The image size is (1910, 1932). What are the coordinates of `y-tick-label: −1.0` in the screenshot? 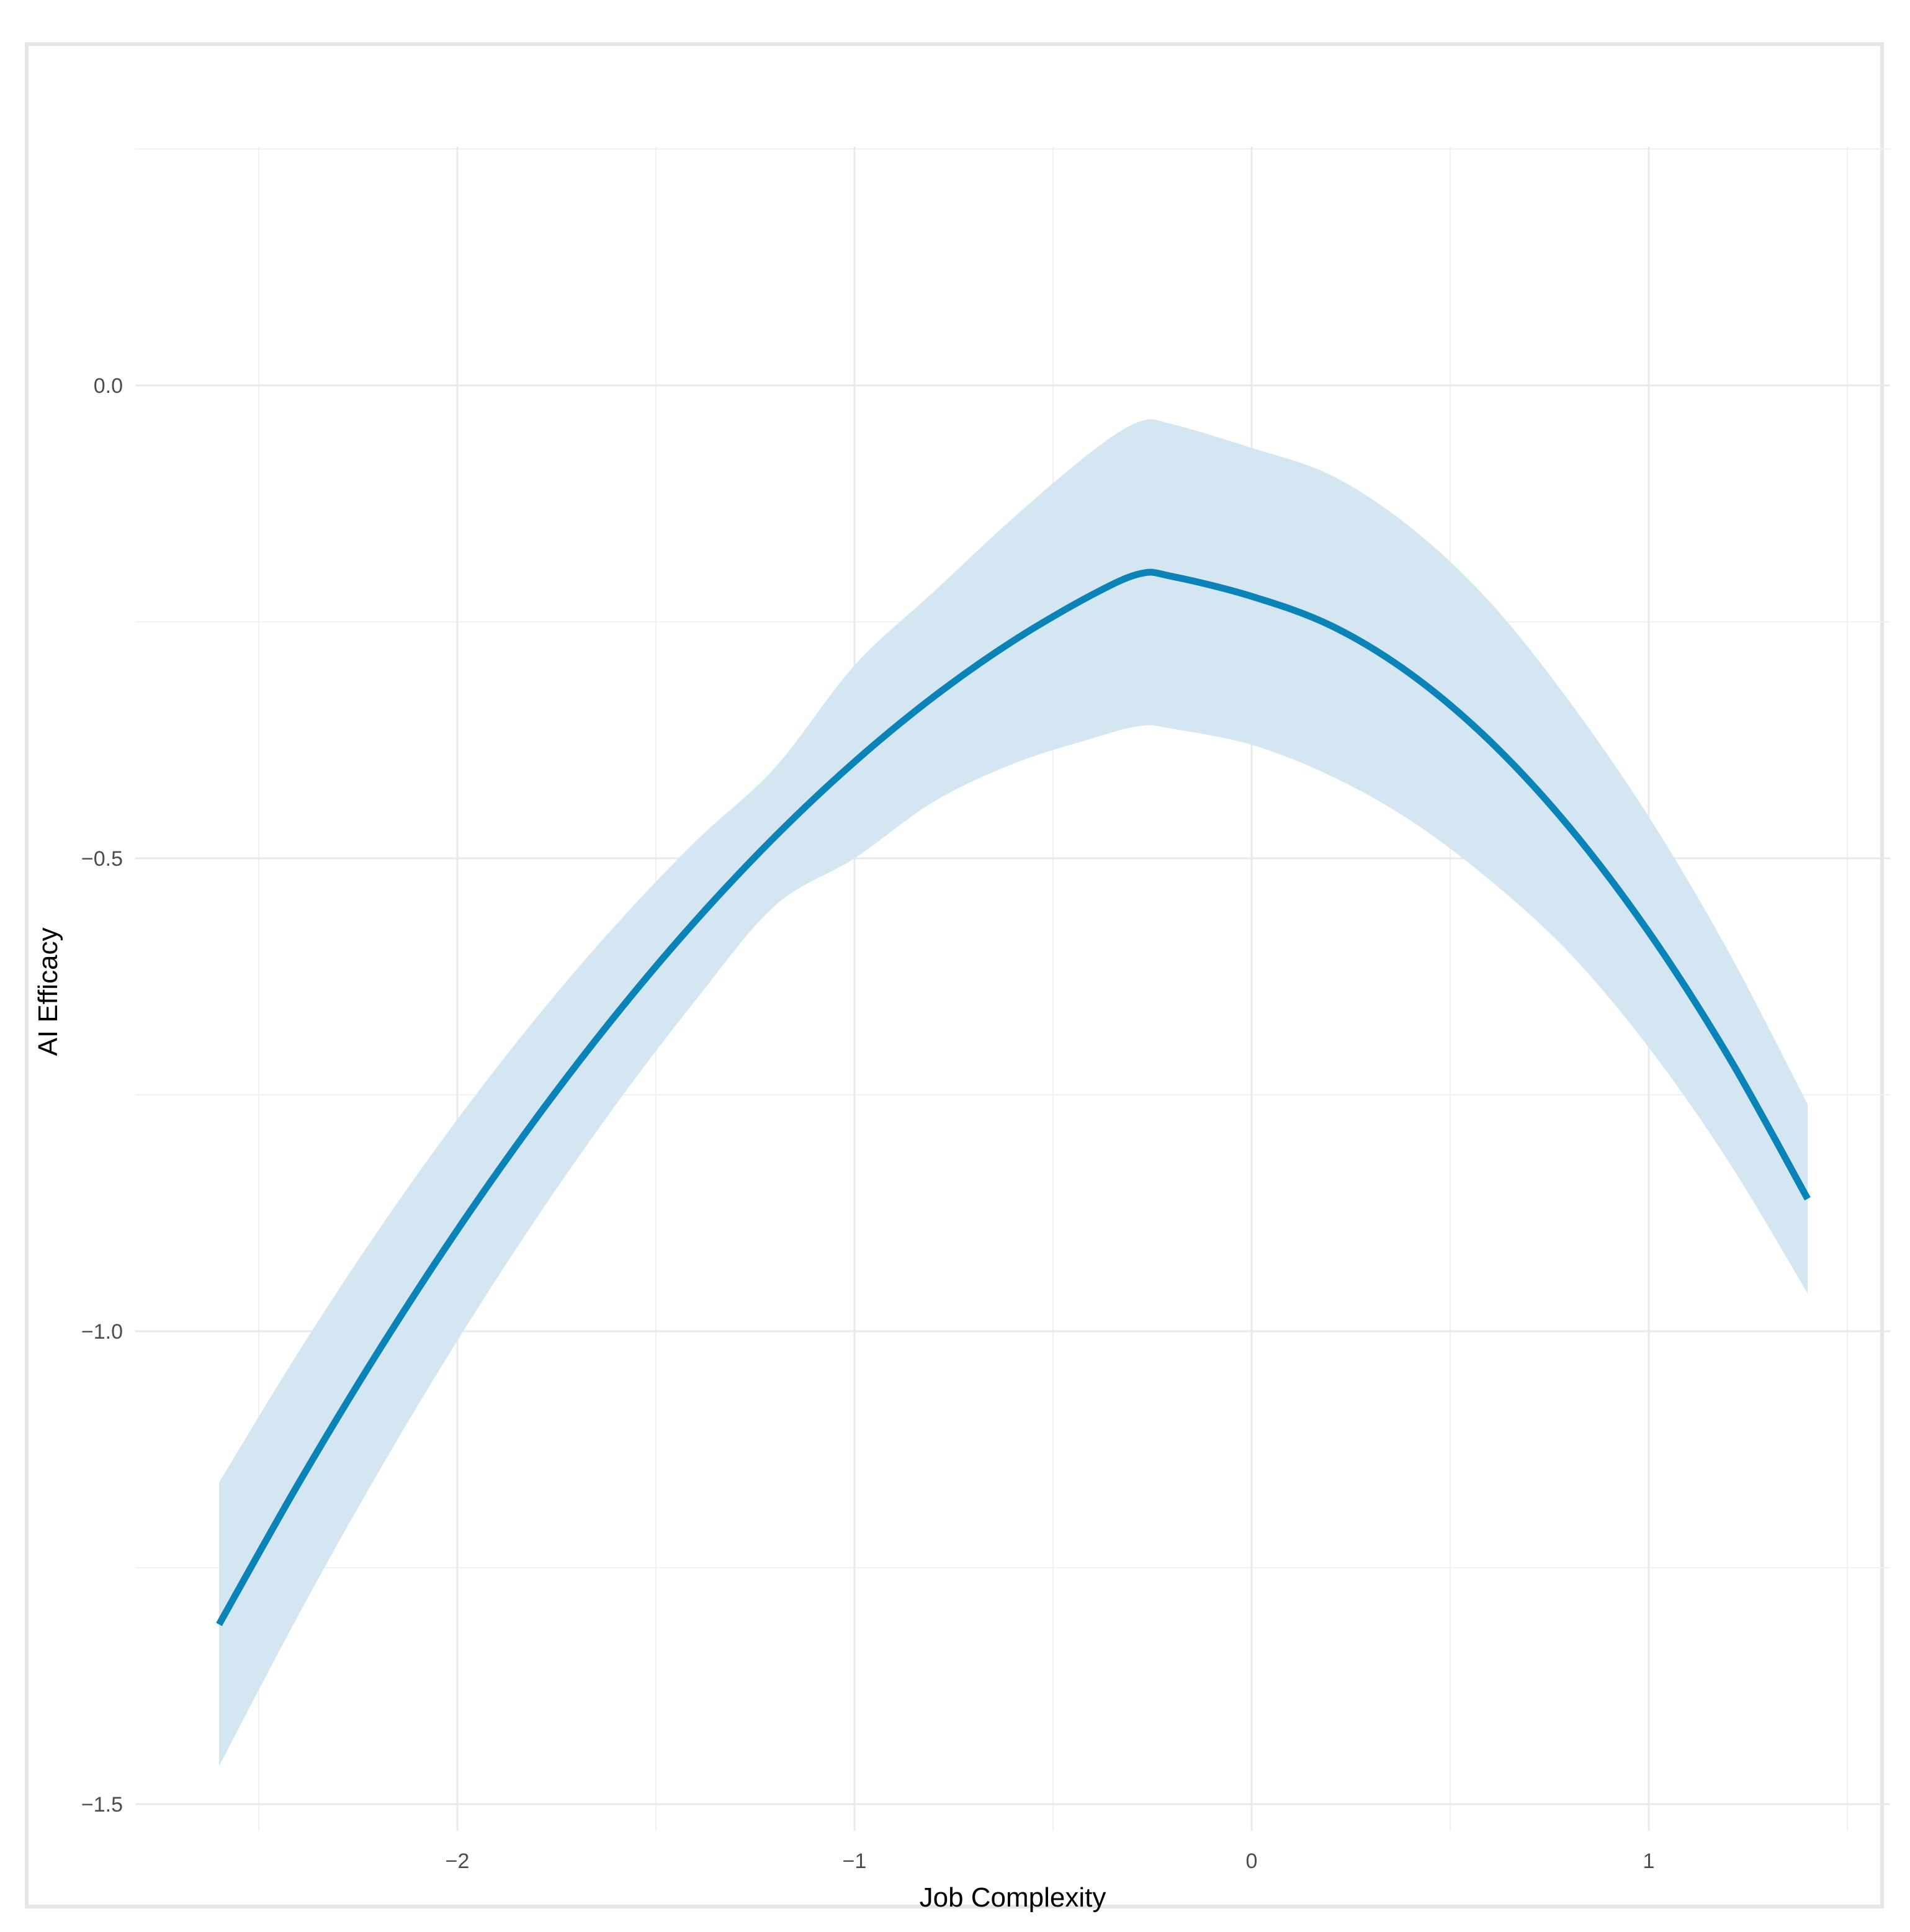 It's located at (102, 1332).